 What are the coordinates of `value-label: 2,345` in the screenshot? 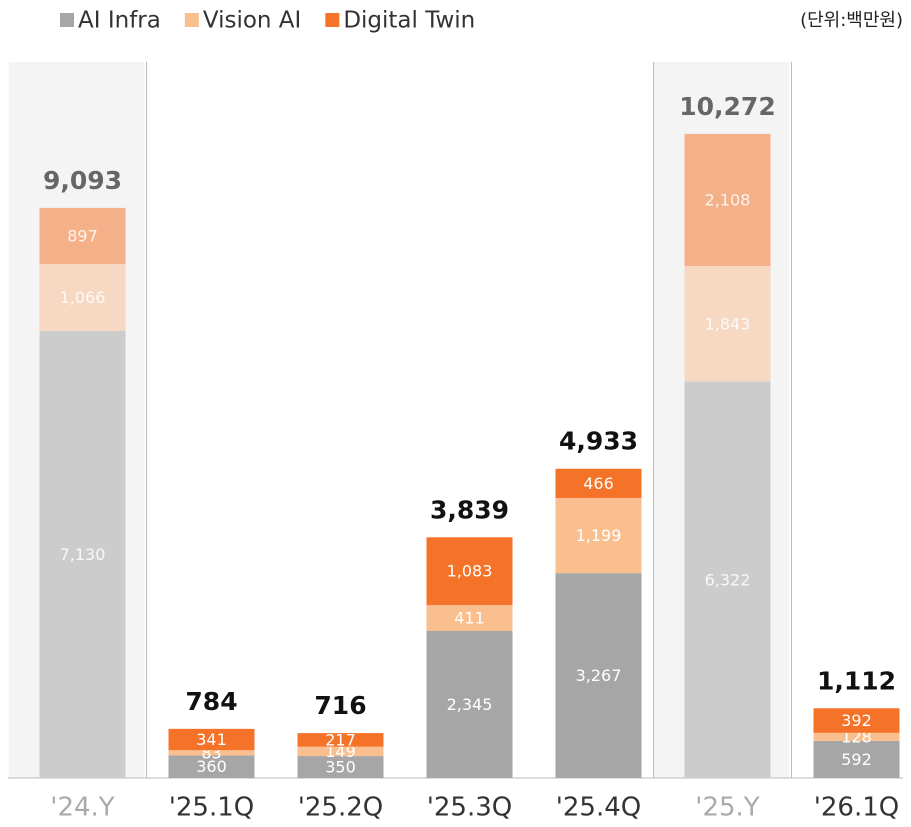 It's located at (470, 704).